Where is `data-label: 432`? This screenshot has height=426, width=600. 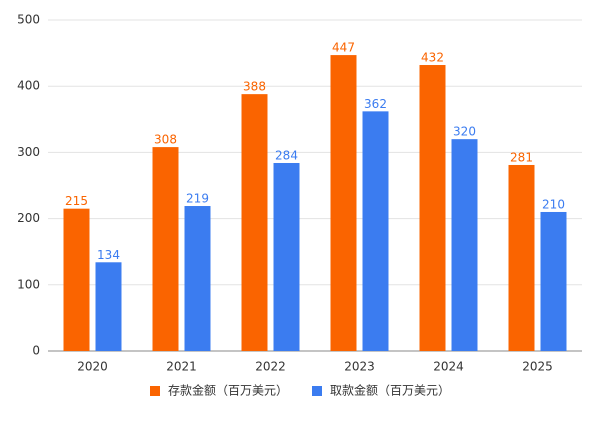
data-label: 432 is located at coordinates (432, 58).